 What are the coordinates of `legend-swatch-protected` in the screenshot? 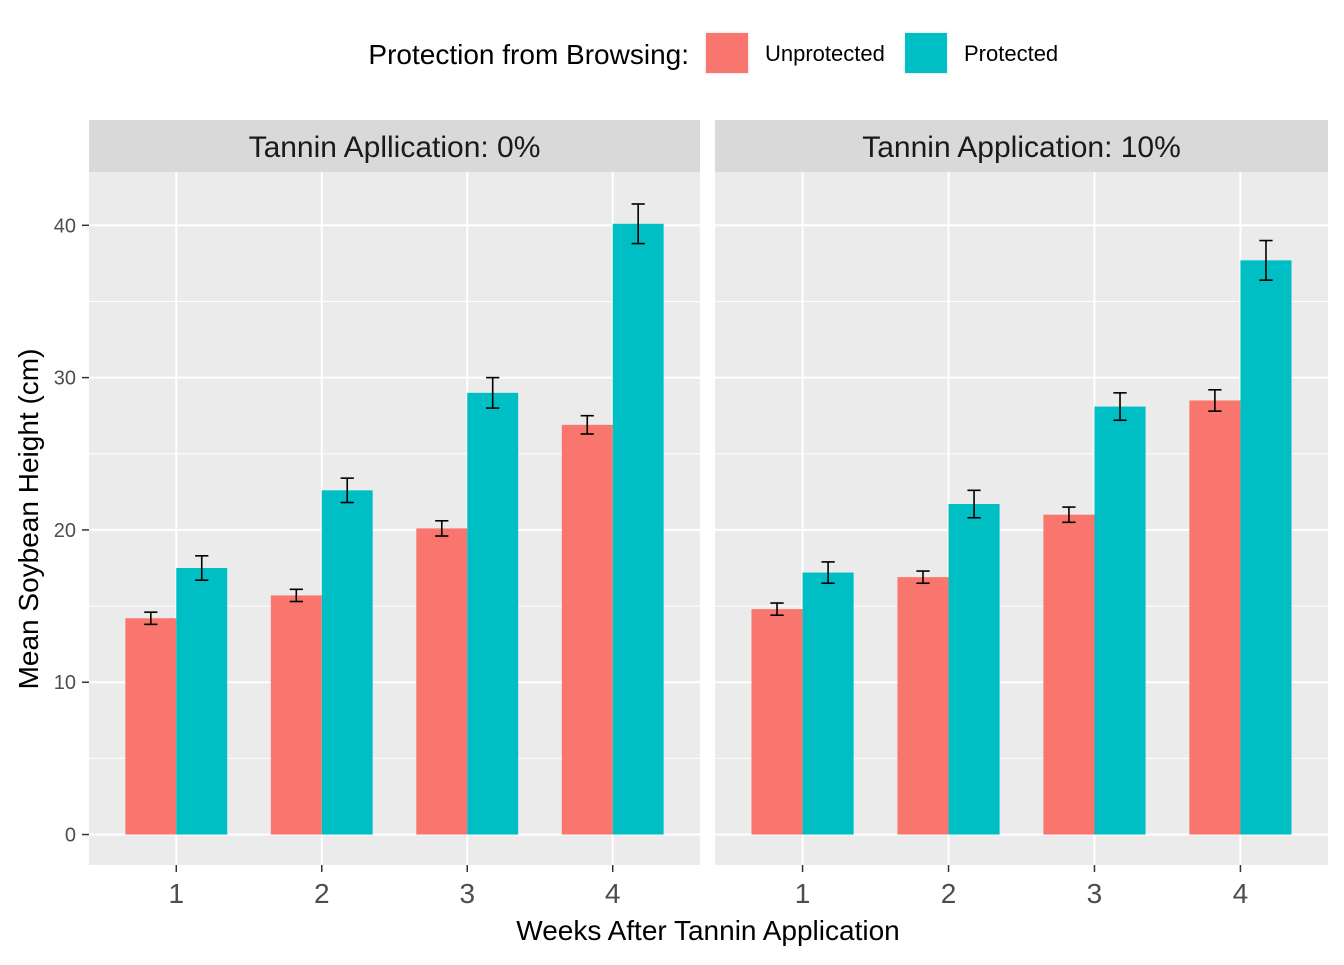 It's located at (926, 53).